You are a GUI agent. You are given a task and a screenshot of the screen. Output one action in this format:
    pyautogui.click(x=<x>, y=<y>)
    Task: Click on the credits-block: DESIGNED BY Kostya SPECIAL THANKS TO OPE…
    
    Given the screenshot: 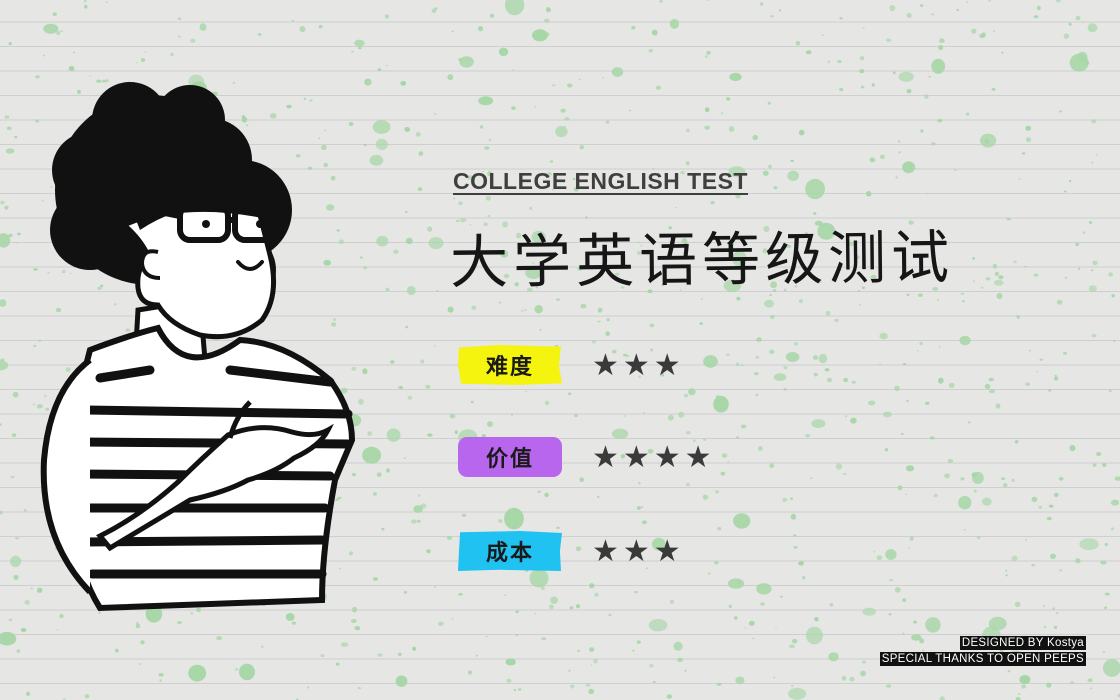 What is the action you would take?
    pyautogui.click(x=982, y=650)
    